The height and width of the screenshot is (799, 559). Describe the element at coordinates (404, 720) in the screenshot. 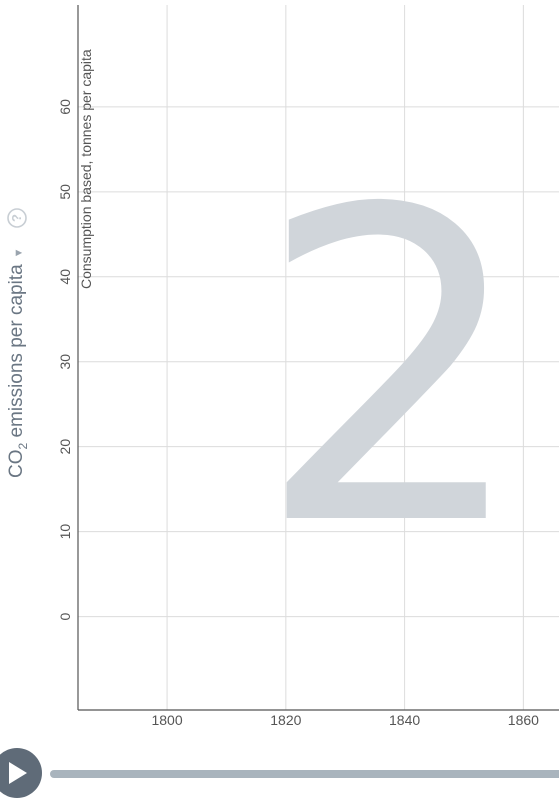

I see `x-tick-label: 1840` at that location.